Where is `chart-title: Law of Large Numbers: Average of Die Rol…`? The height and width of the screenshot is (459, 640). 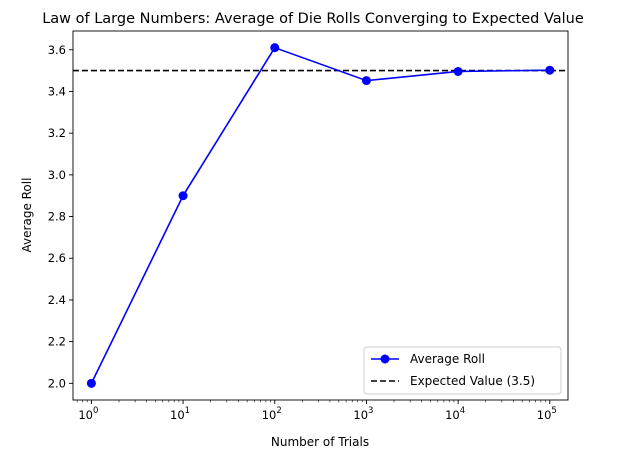 chart-title: Law of Large Numbers: Average of Die Rol… is located at coordinates (313, 19).